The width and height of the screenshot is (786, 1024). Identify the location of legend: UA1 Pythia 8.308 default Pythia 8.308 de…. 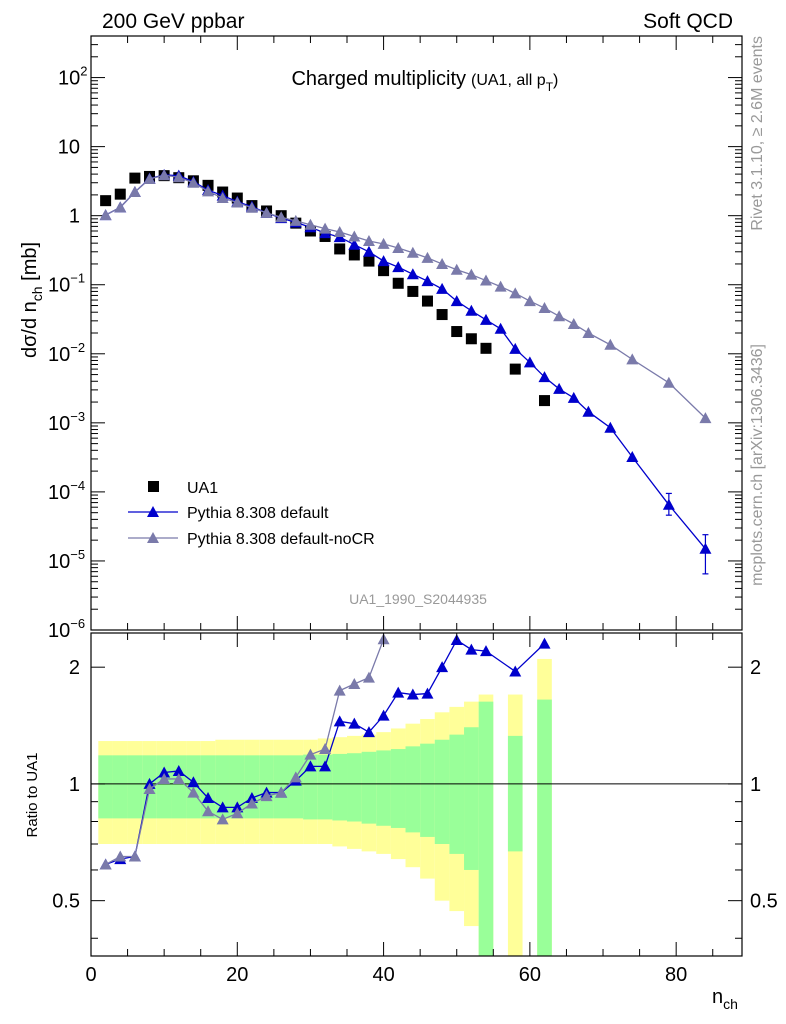
(251, 514).